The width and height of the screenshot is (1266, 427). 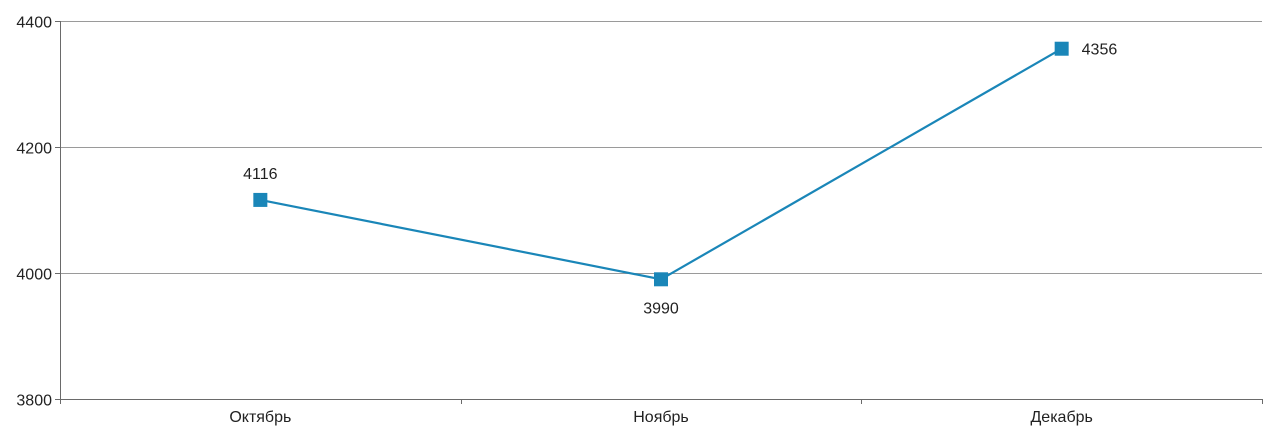 I want to click on data-label: 3990, so click(x=661, y=308).